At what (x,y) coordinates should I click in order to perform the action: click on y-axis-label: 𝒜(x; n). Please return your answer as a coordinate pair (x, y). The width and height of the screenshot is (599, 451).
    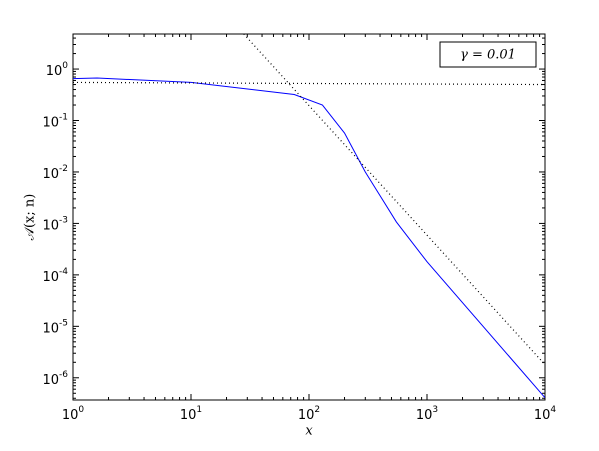
    Looking at the image, I should click on (30, 217).